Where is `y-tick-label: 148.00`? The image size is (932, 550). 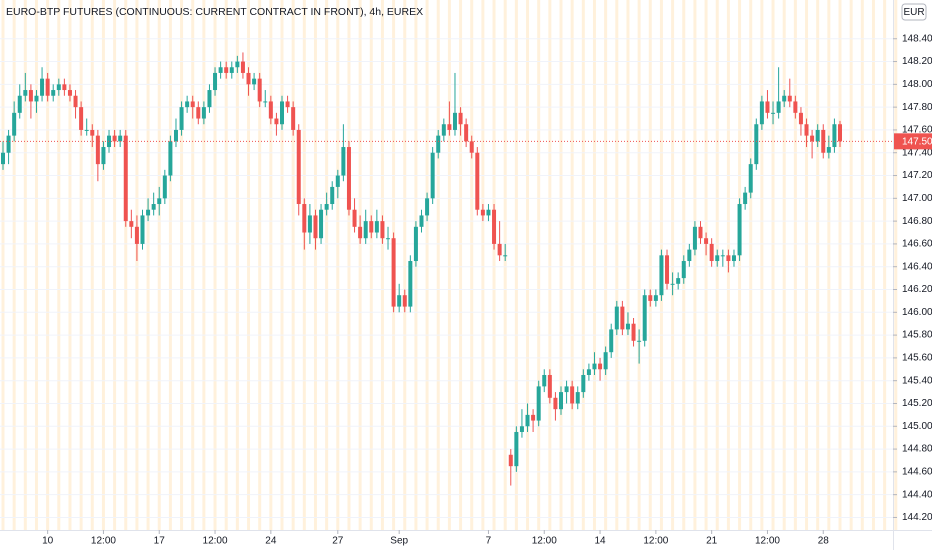 y-tick-label: 148.00 is located at coordinates (917, 84).